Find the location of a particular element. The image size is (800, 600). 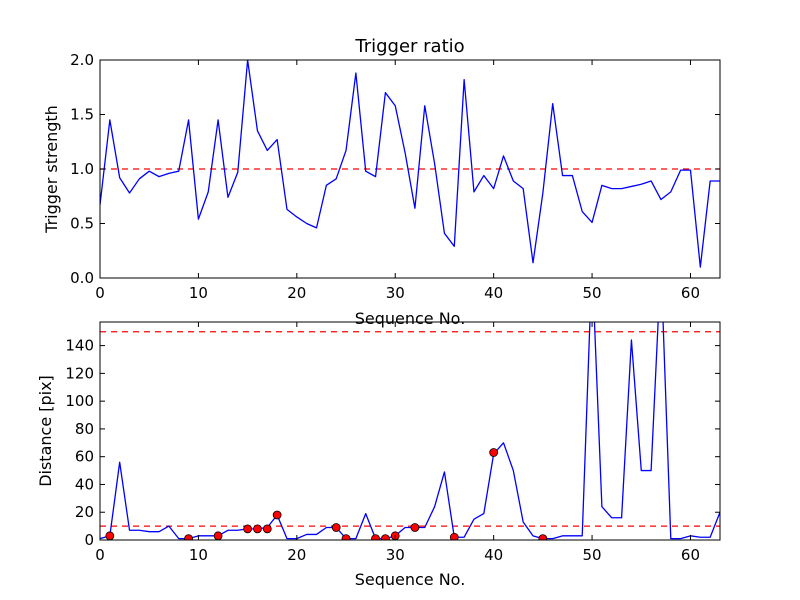

y-tick-label: 120 is located at coordinates (79, 373).